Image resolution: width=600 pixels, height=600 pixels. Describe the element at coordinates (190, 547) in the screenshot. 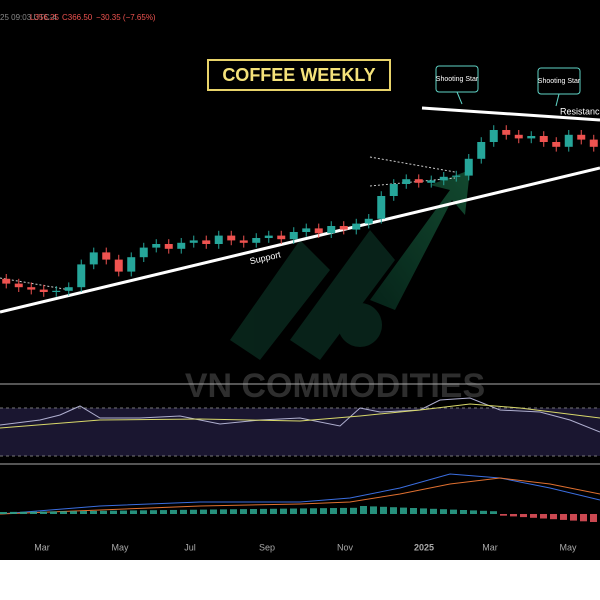

I see `x-tick-label: Jul` at that location.